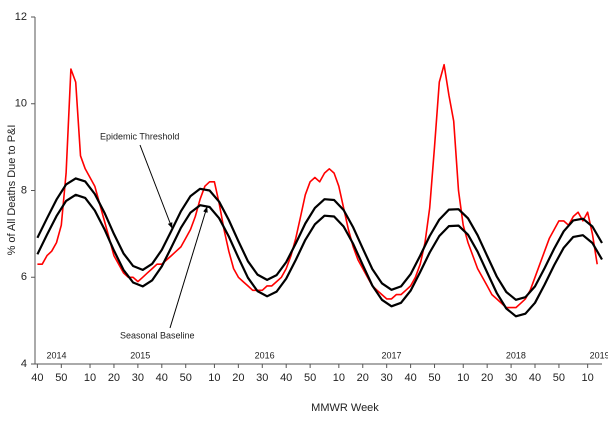 The width and height of the screenshot is (608, 421). I want to click on year-label: 2014, so click(57, 355).